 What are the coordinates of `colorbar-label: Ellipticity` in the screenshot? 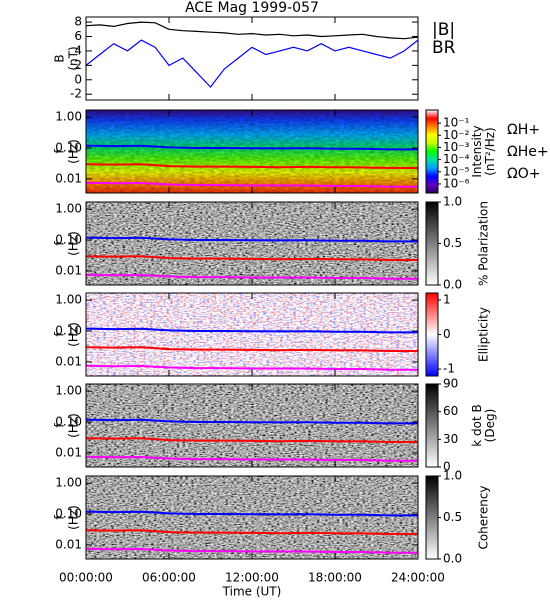 It's located at (484, 334).